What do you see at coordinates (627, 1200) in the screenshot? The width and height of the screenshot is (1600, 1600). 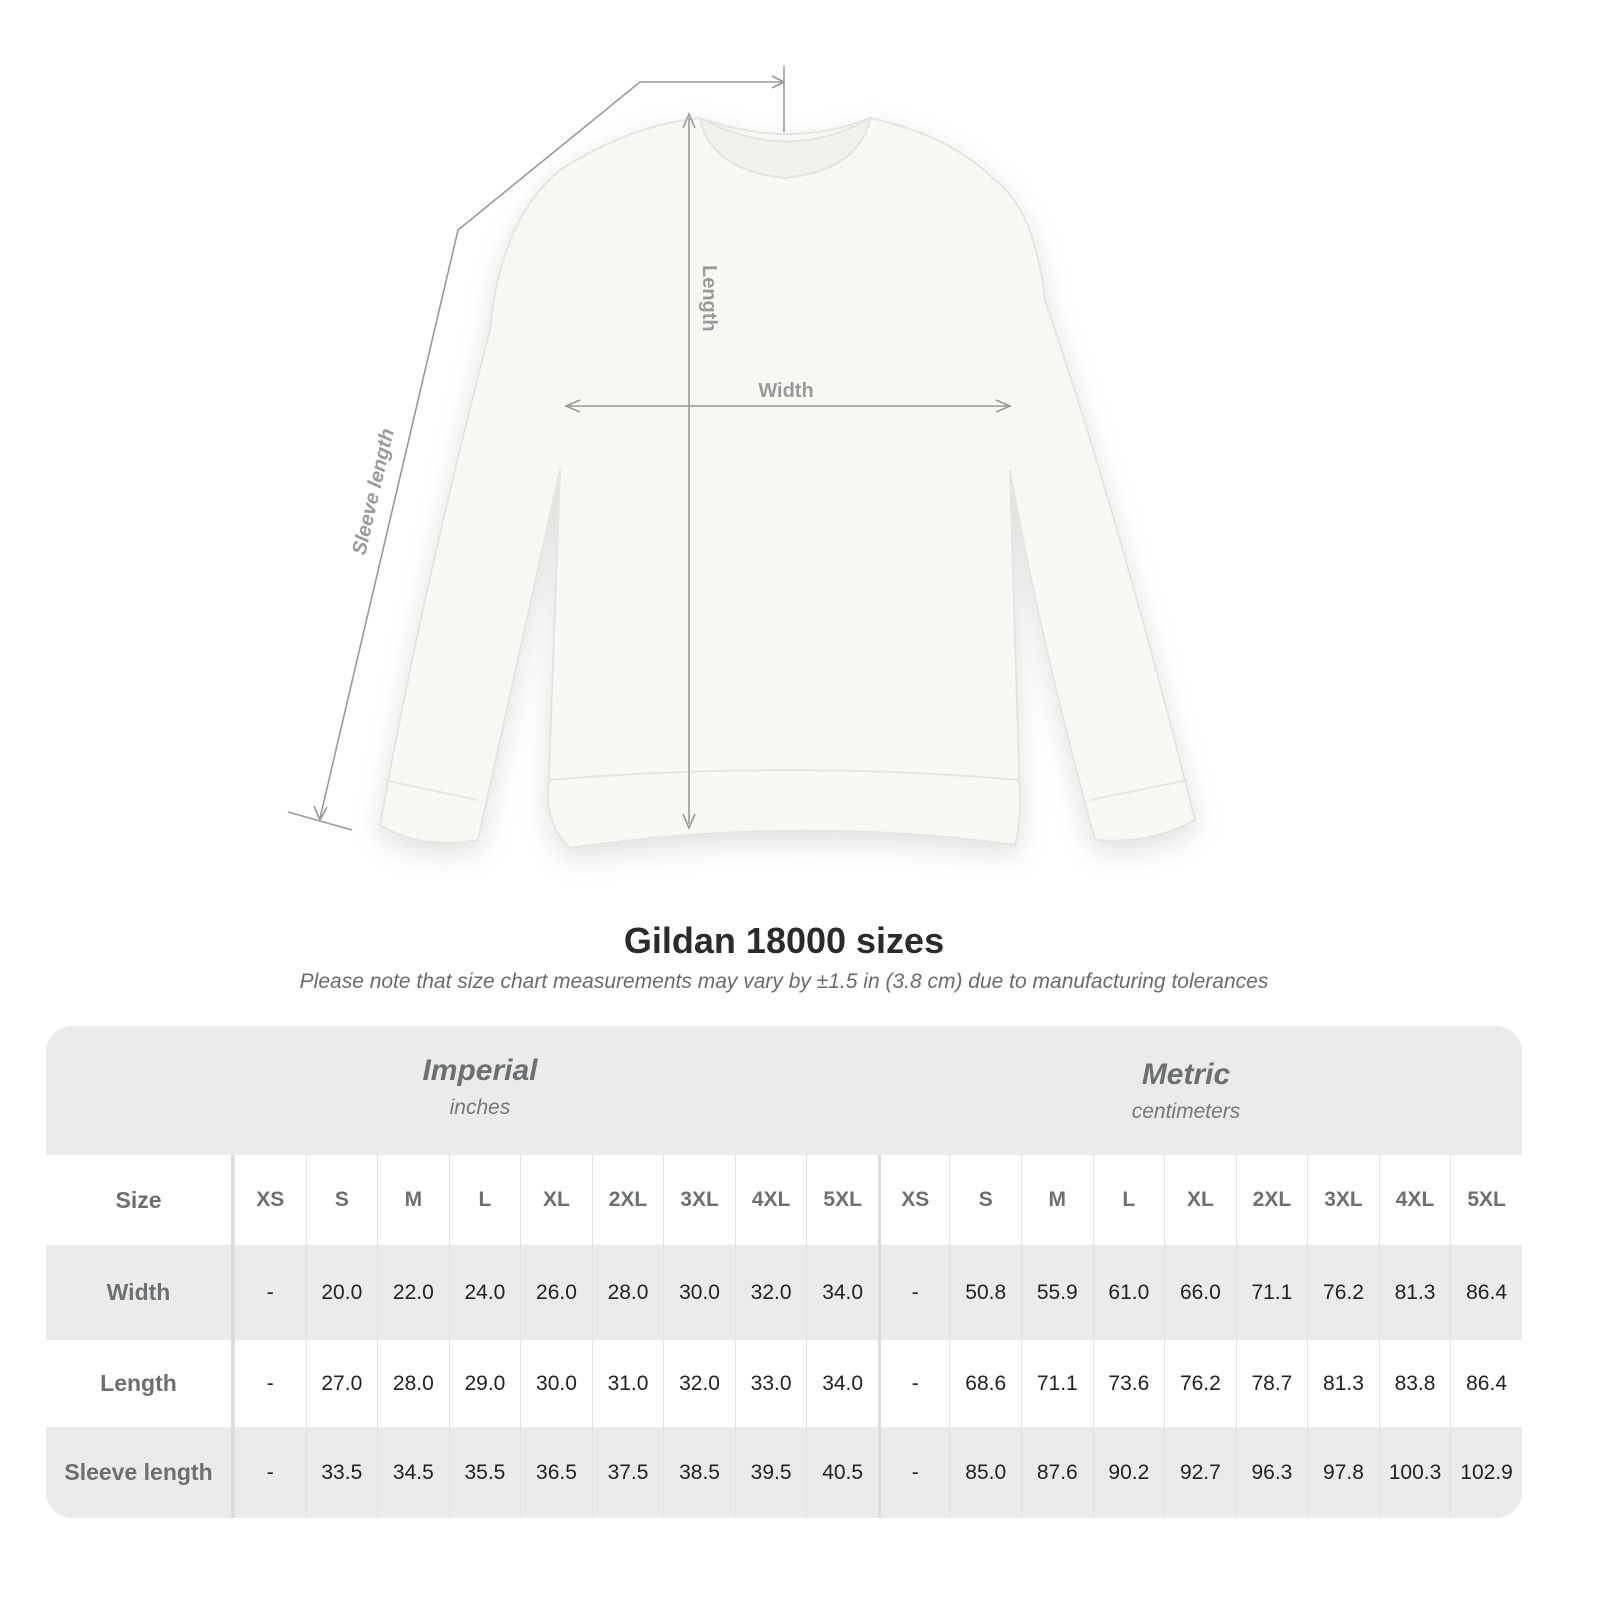 I see `size-header-imperial-2xl: 2XL` at bounding box center [627, 1200].